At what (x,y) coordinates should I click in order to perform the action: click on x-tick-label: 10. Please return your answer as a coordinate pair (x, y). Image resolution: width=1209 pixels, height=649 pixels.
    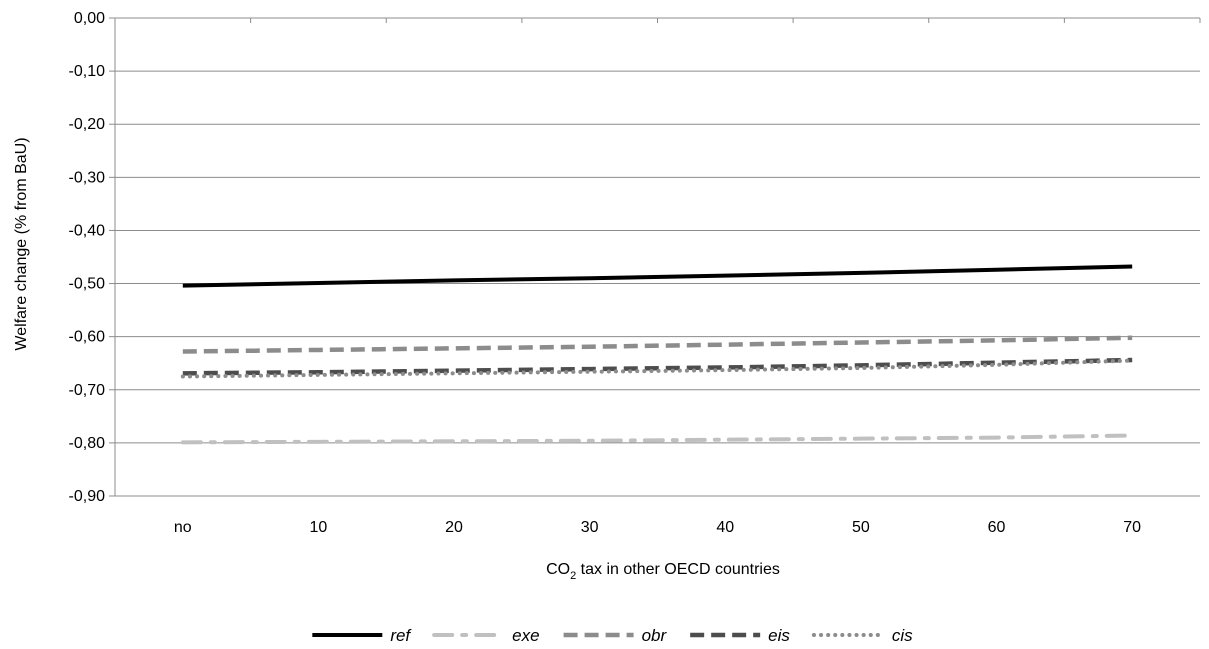
    Looking at the image, I should click on (319, 527).